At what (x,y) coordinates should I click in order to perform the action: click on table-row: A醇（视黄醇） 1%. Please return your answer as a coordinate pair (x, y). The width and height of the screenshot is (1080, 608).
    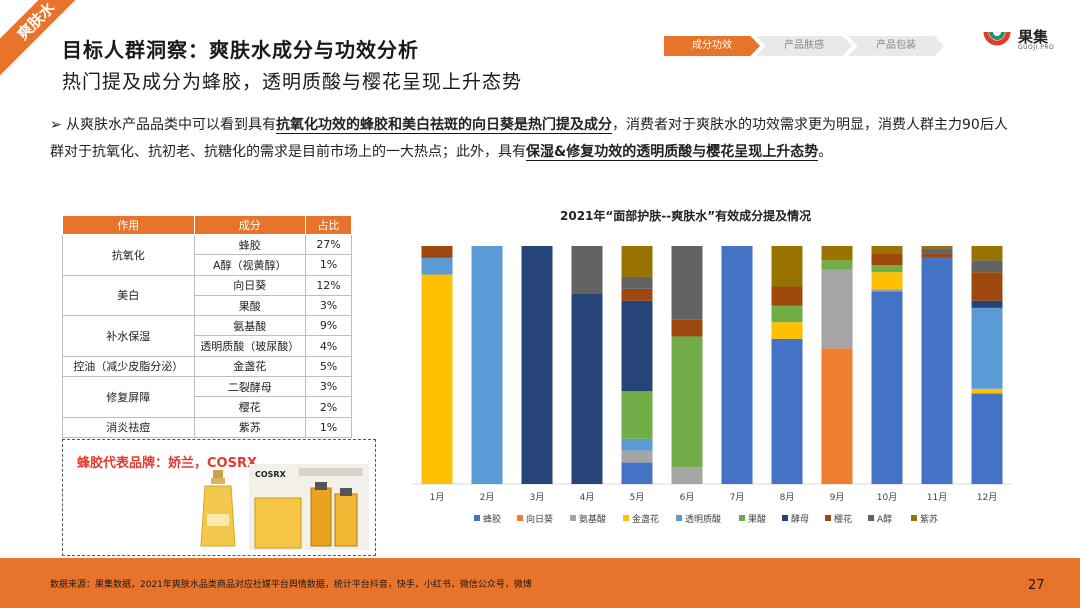
    Looking at the image, I should click on (207, 265).